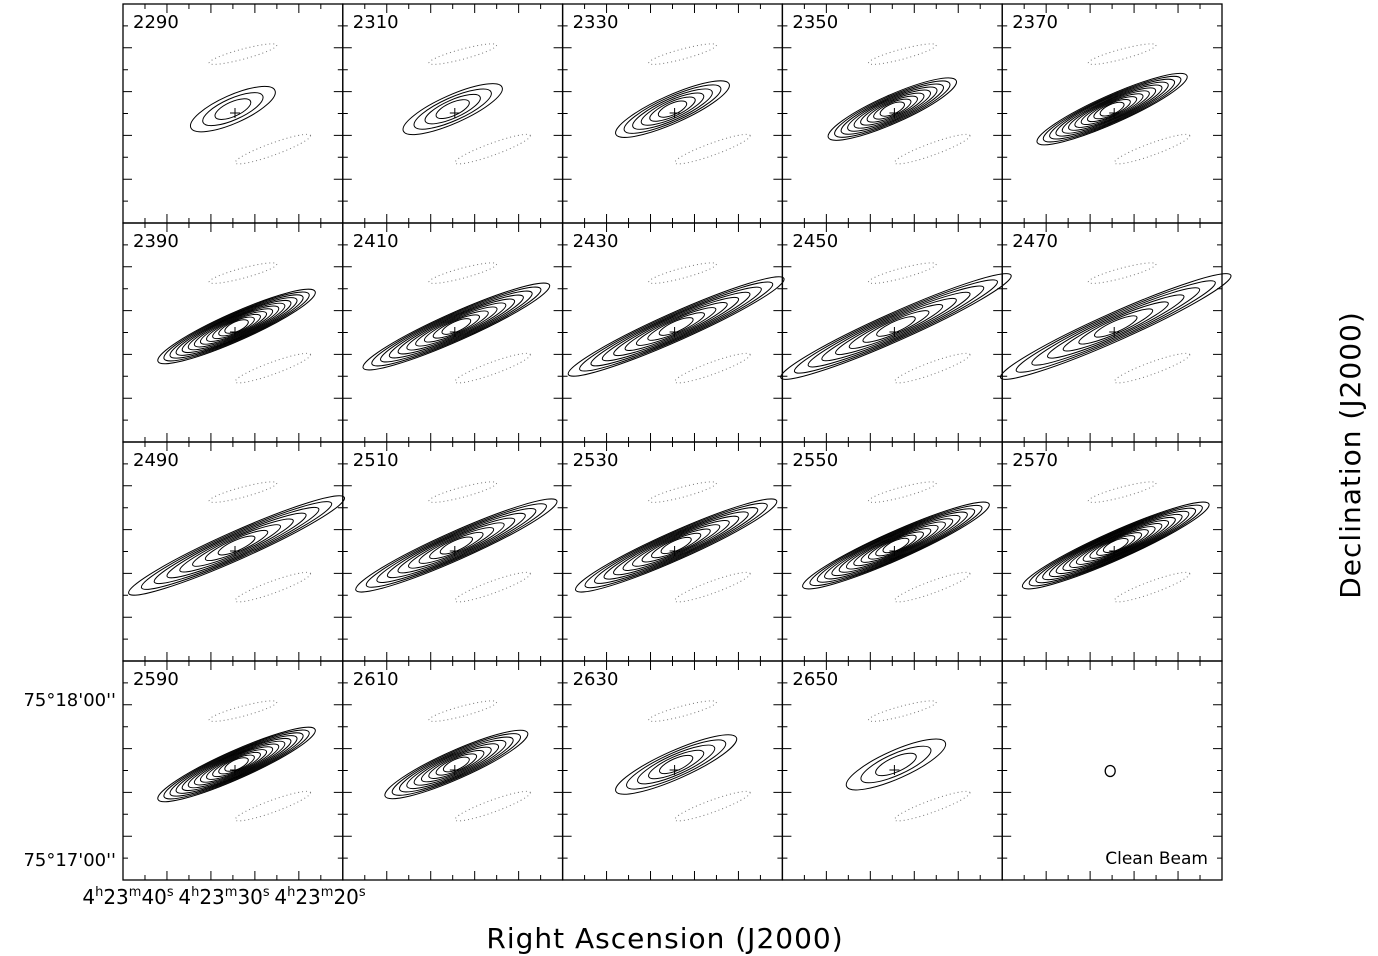 Image resolution: width=1378 pixels, height=956 pixels. I want to click on y-tick-label: 75°18'00'', so click(69, 700).